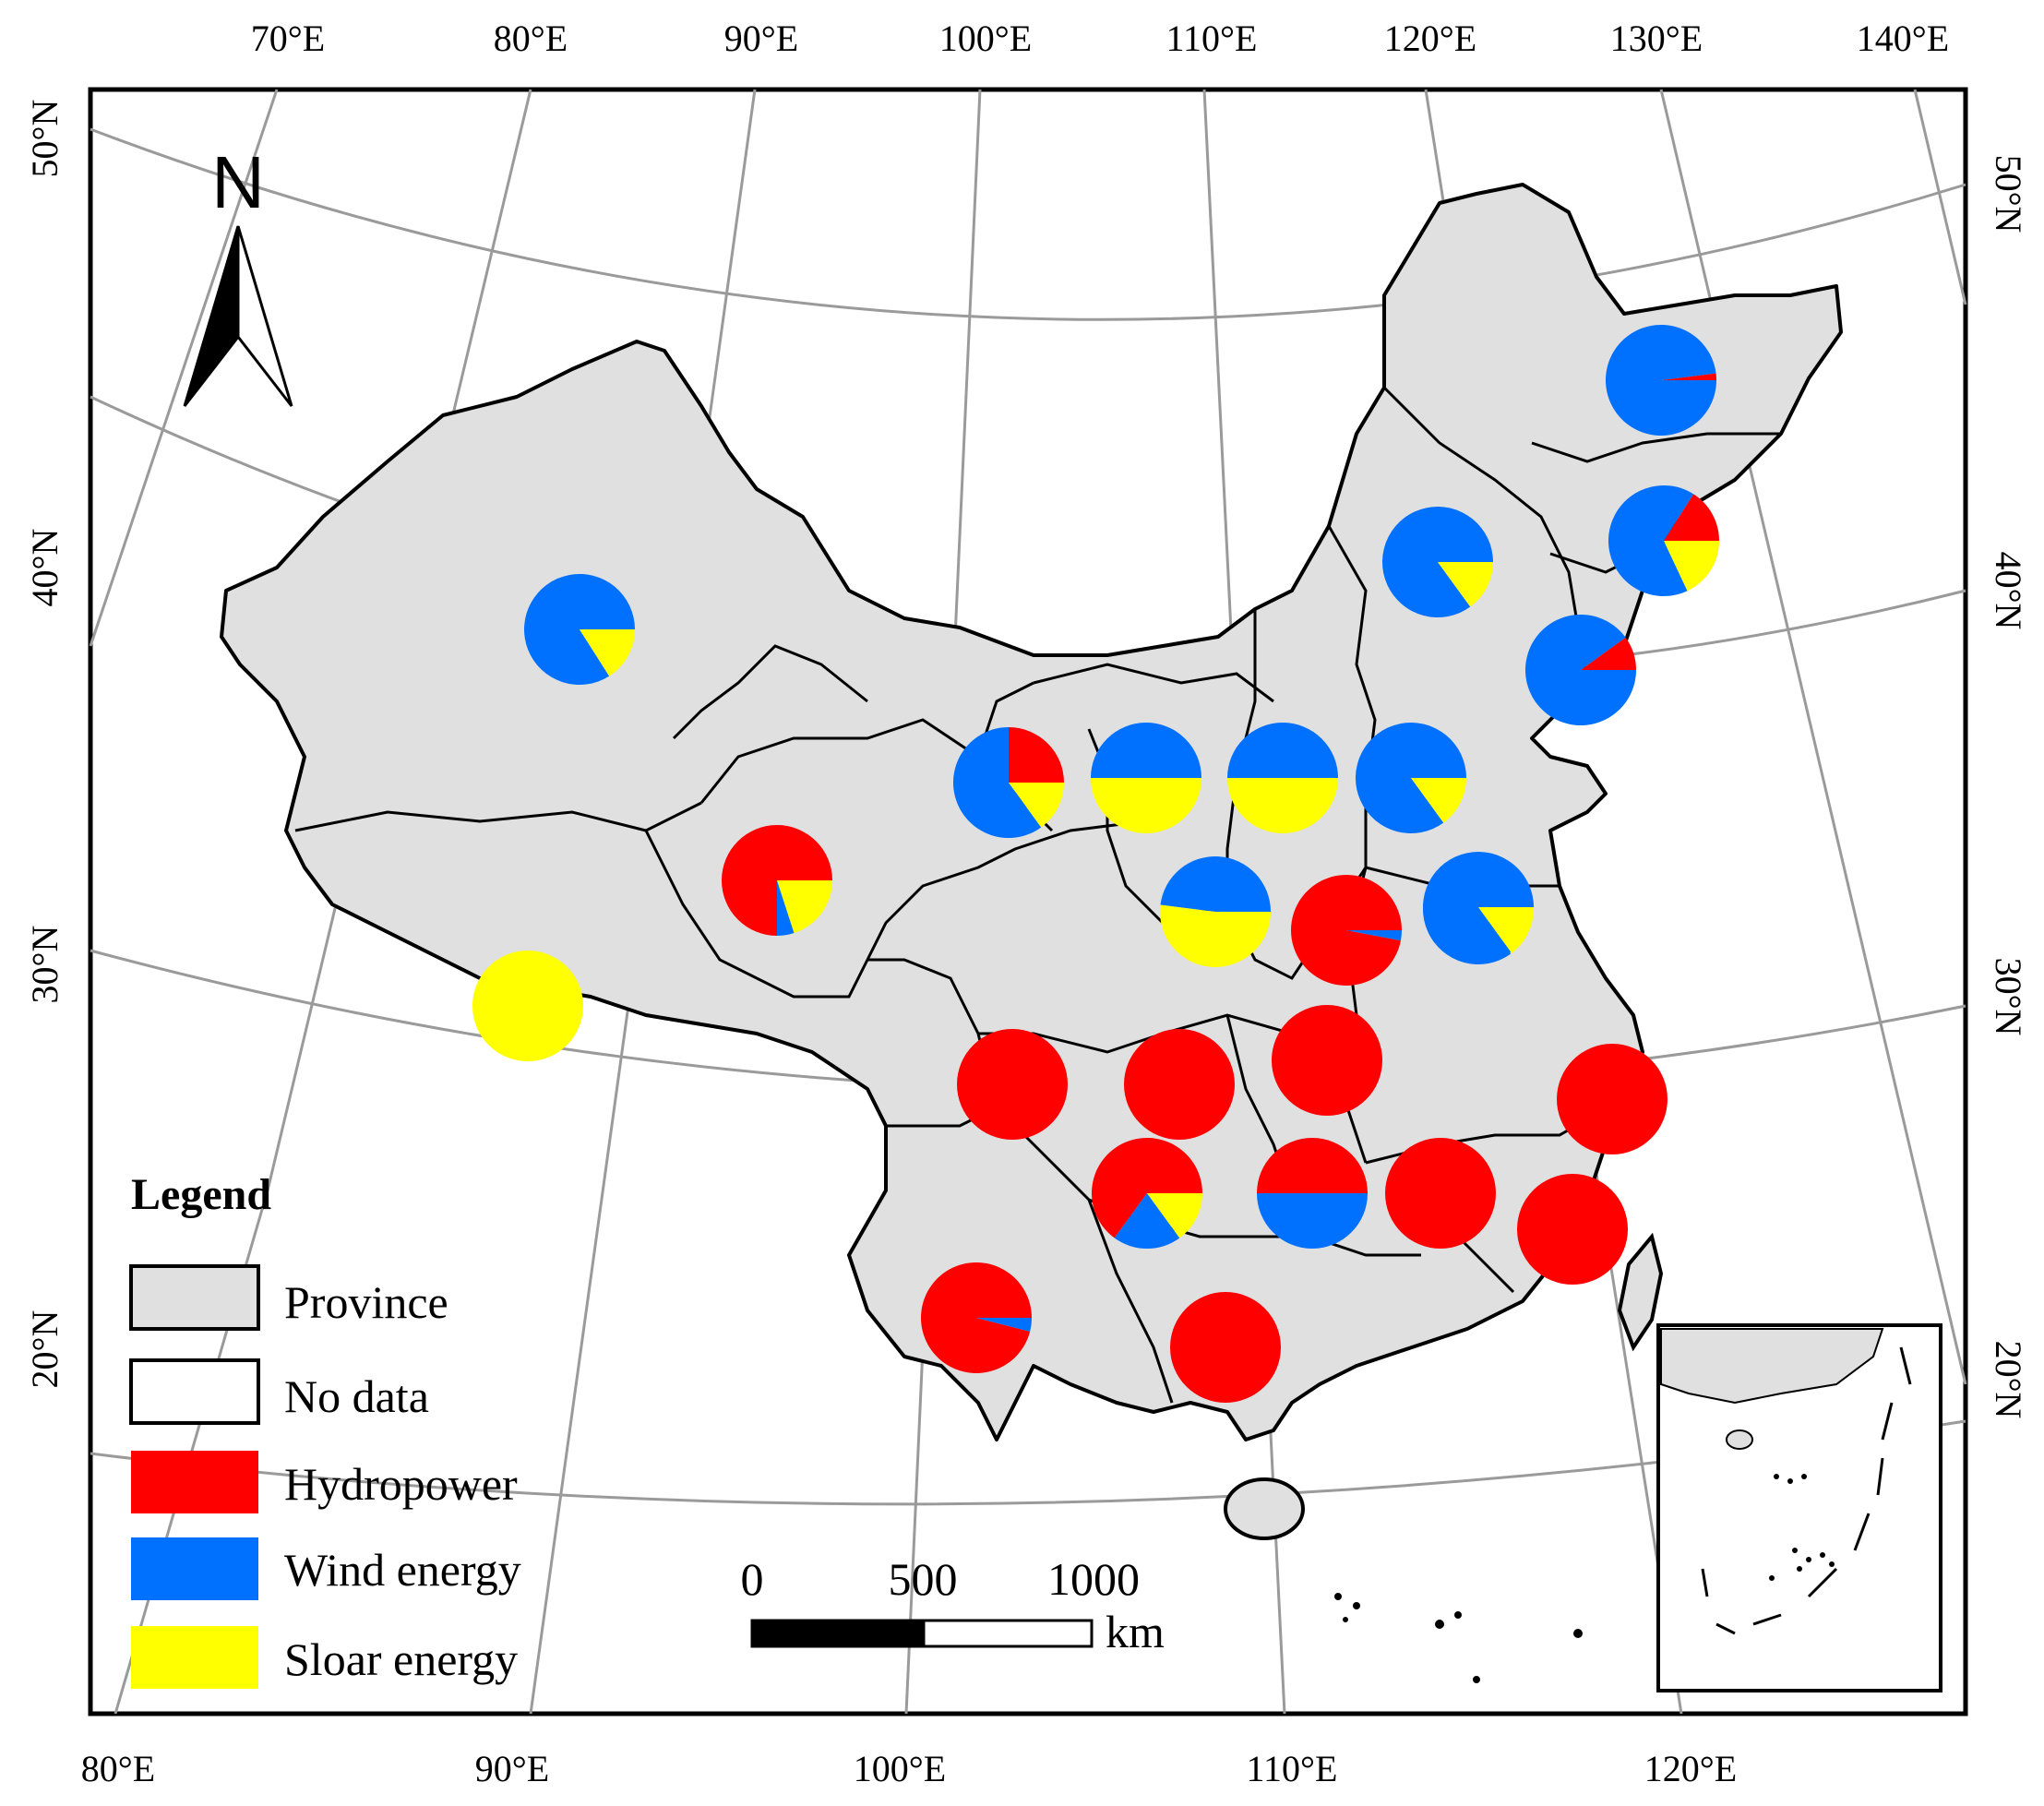 The height and width of the screenshot is (1806, 2044). I want to click on parallel-50n, so click(1028, 224).